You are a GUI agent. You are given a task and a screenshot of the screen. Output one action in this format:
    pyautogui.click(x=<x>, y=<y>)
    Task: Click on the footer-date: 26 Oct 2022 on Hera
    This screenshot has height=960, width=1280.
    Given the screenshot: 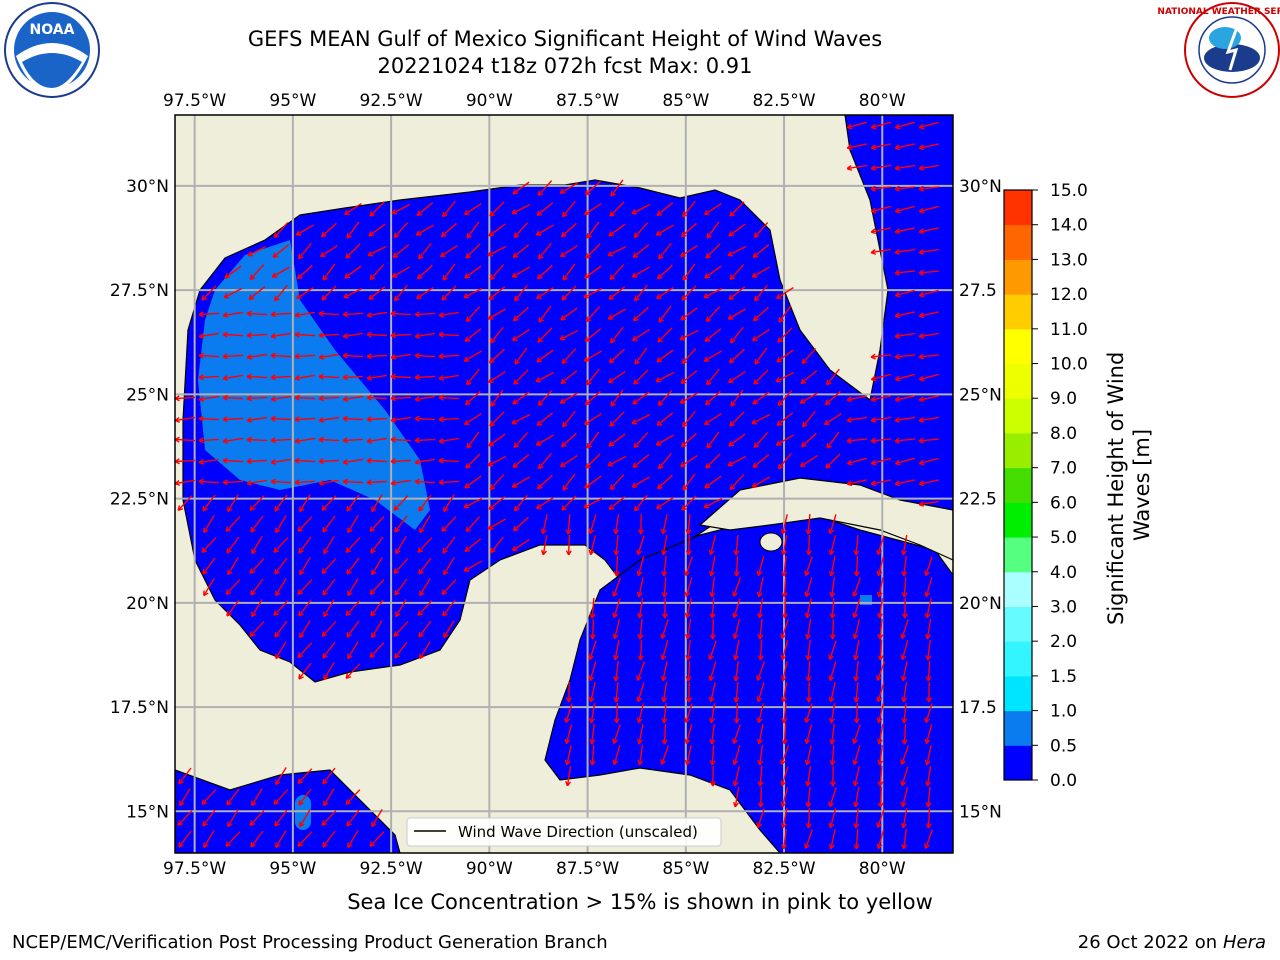 What is the action you would take?
    pyautogui.click(x=1172, y=942)
    